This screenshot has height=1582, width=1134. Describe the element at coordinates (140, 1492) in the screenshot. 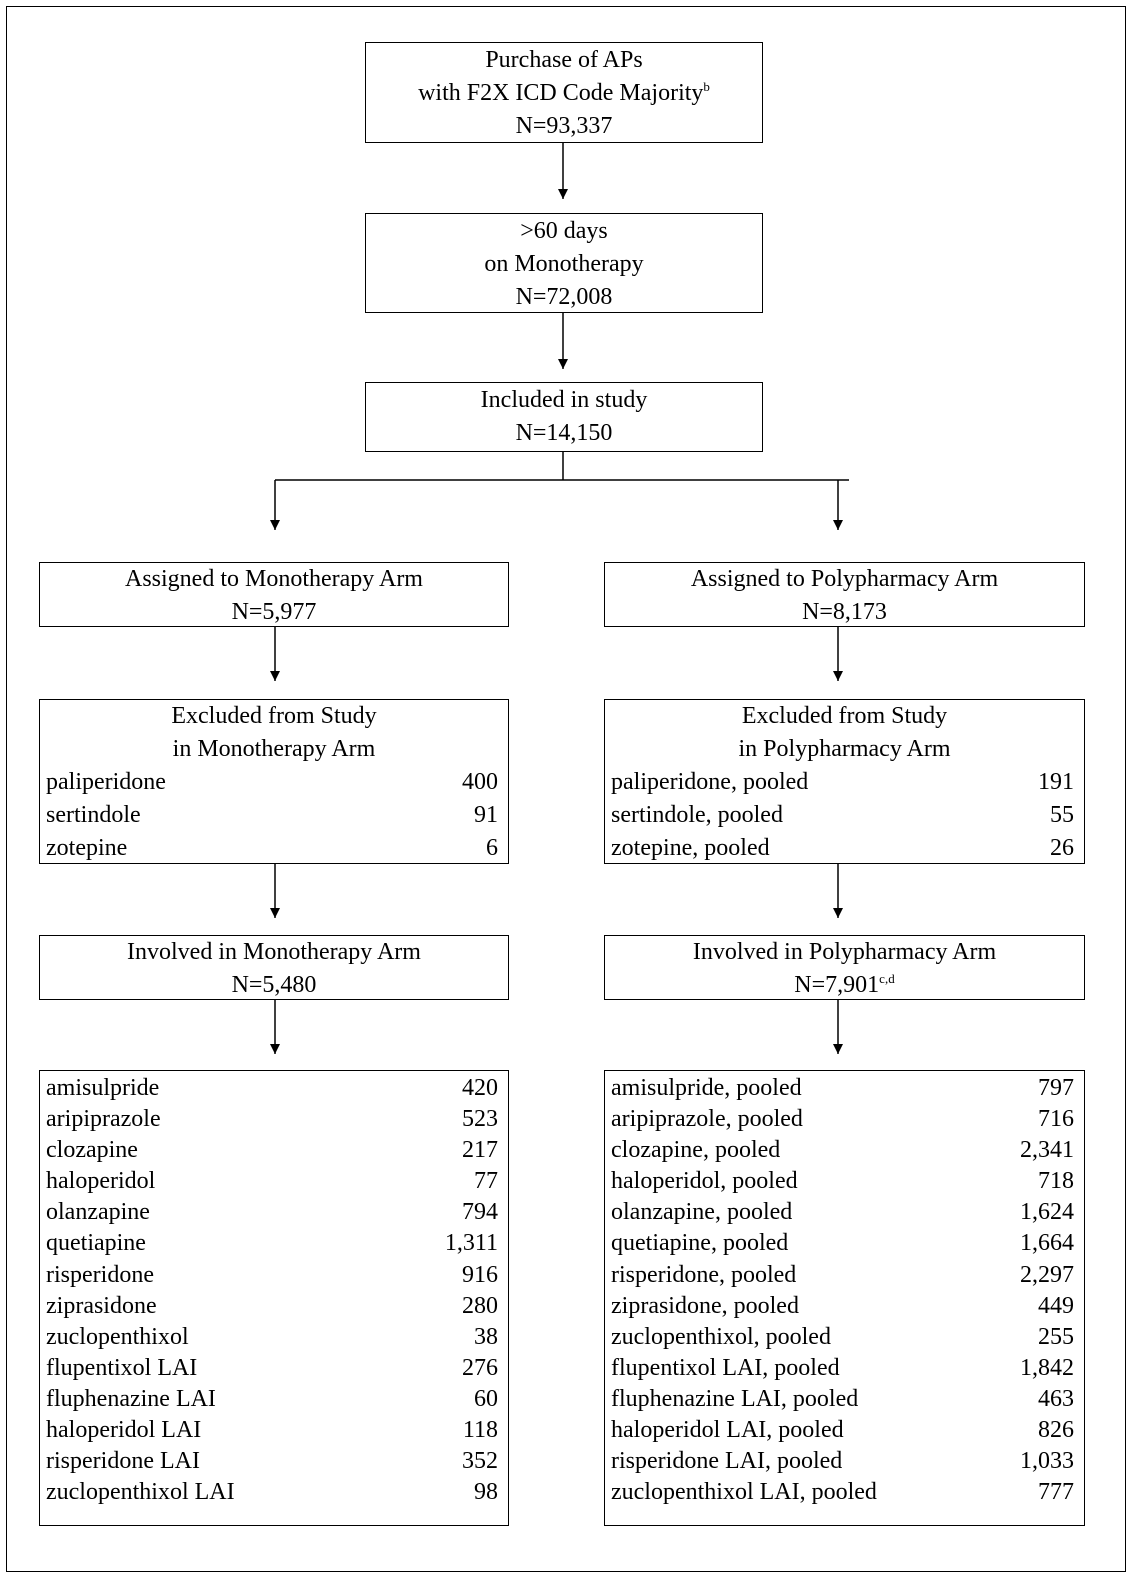

I see `drug-name: zuclopenthixol LAI` at that location.